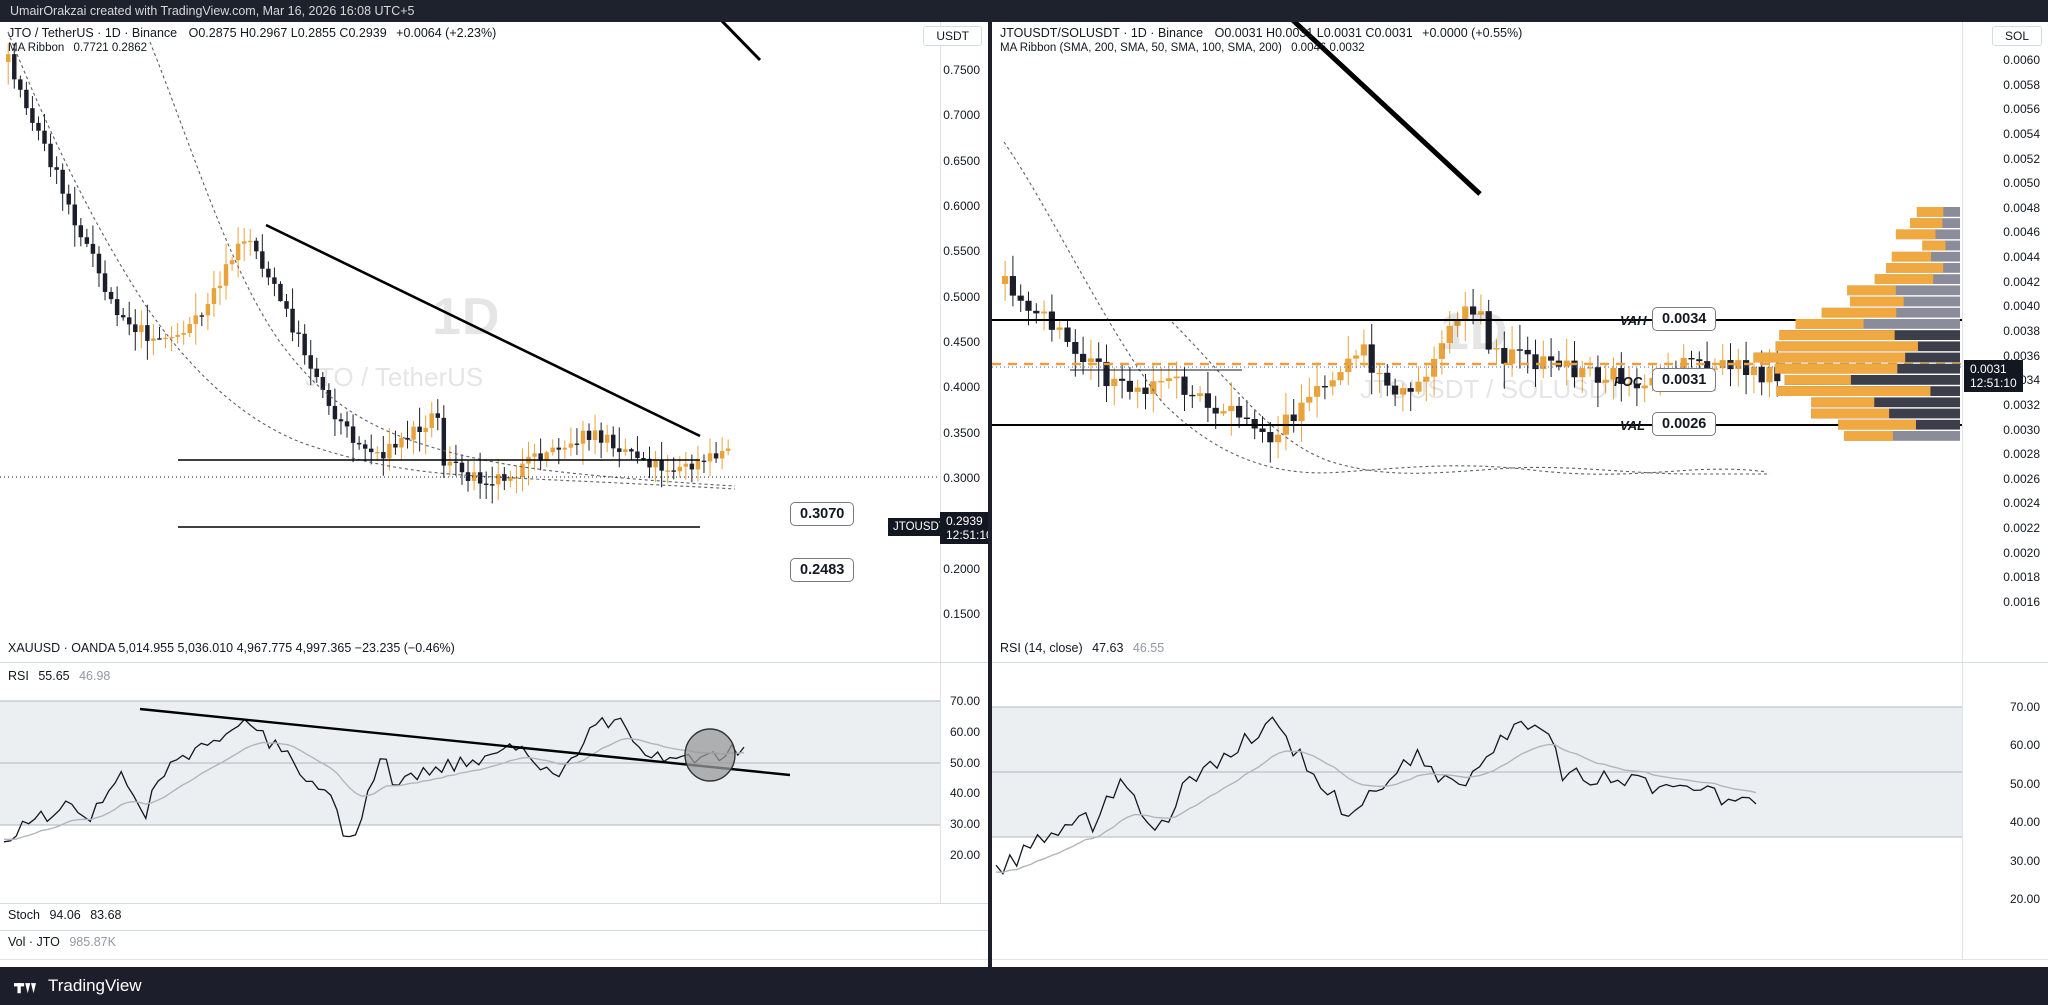  Describe the element at coordinates (1684, 380) in the screenshot. I see `poc-value-right: 0.0031` at that location.